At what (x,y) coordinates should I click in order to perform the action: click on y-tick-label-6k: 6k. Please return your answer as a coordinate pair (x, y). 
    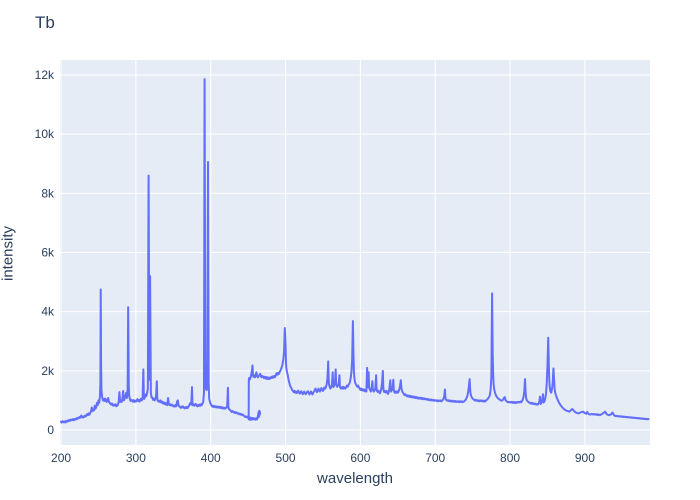
    Looking at the image, I should click on (48, 253).